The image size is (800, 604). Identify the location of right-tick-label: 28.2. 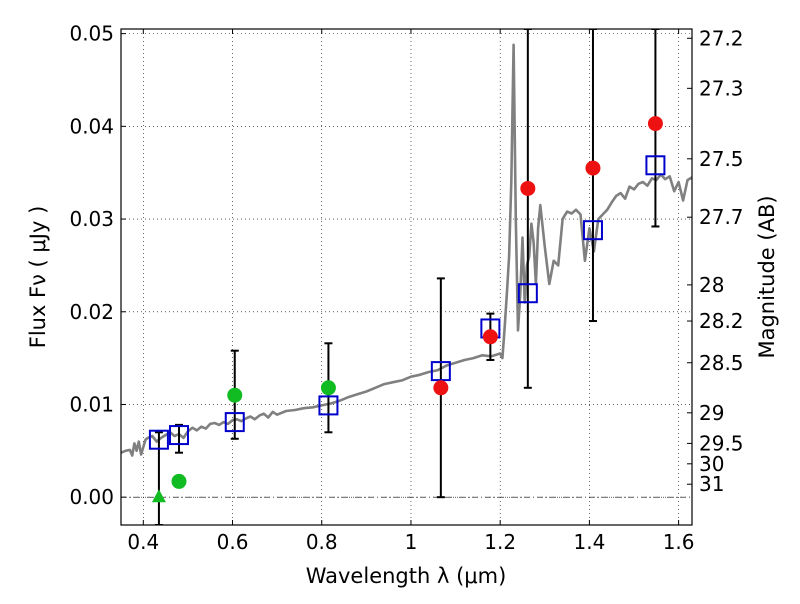
(721, 321).